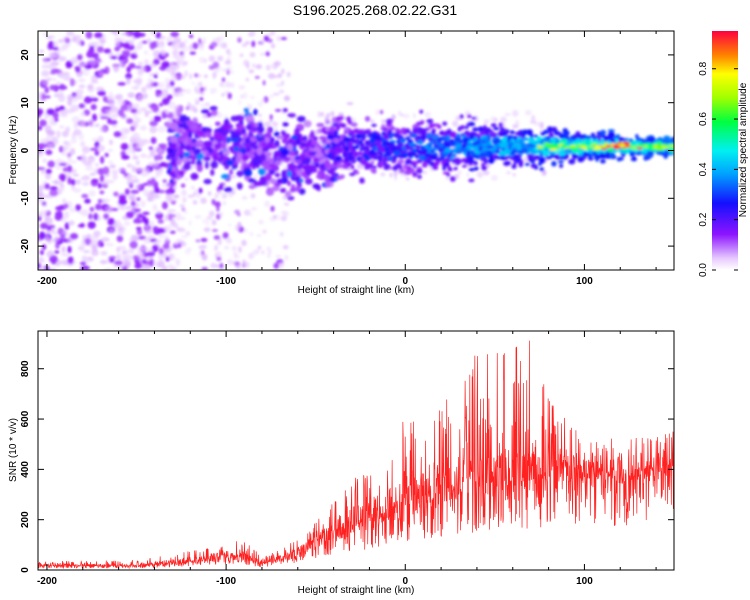 The image size is (750, 600). Describe the element at coordinates (703, 68) in the screenshot. I see `colorbar-tick-label: 0.8` at that location.